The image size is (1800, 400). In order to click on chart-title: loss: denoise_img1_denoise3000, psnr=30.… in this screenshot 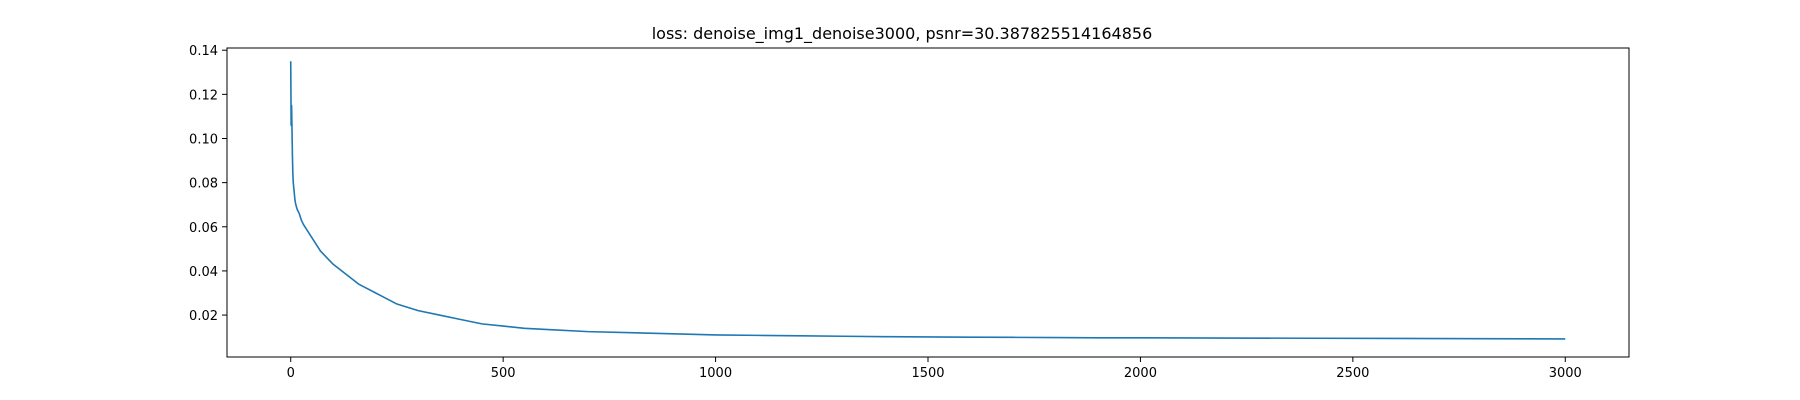, I will do `click(902, 34)`.